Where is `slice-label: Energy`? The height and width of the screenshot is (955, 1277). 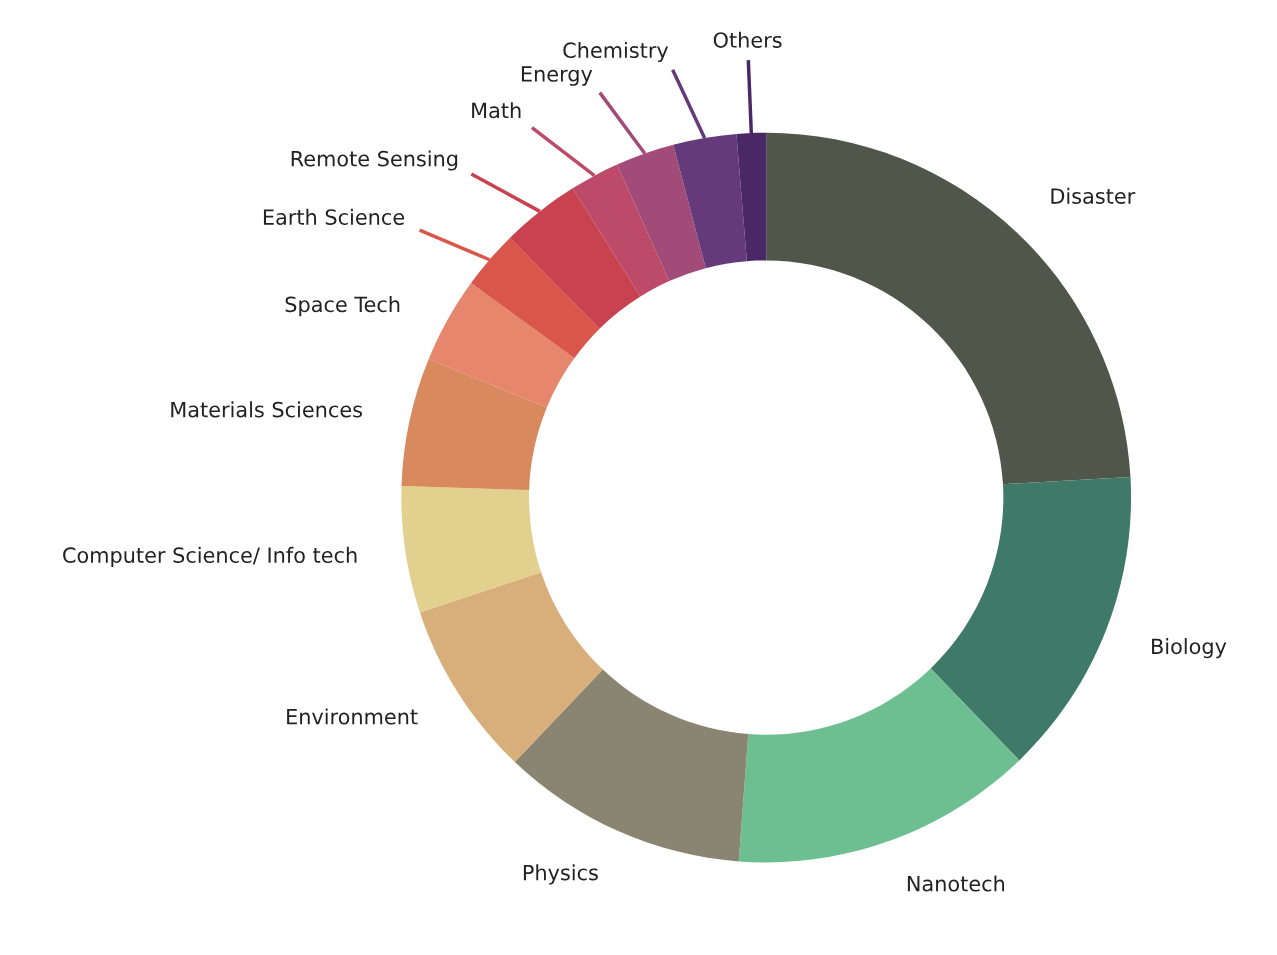
slice-label: Energy is located at coordinates (557, 76).